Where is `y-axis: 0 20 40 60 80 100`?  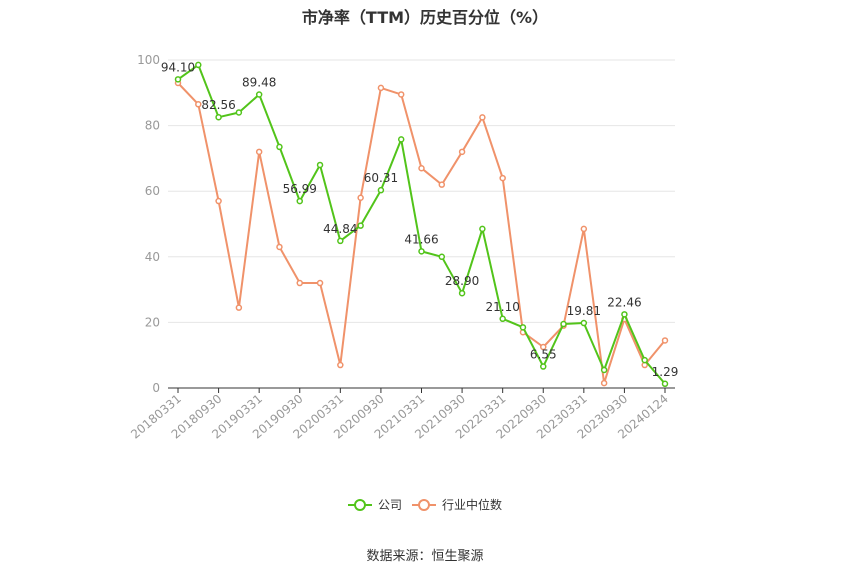 y-axis: 0 20 40 60 80 100 is located at coordinates (148, 224).